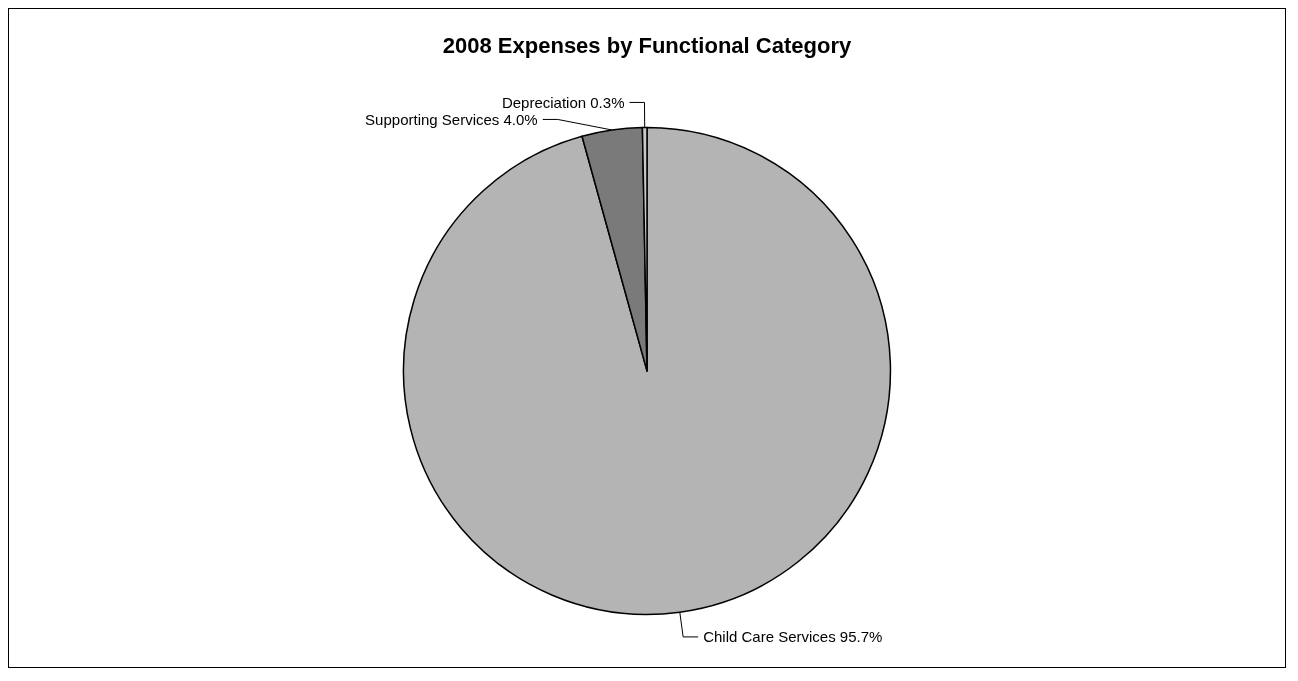 The image size is (1298, 681). What do you see at coordinates (451, 119) in the screenshot?
I see `slice-label: Supporting Services 4.0%` at bounding box center [451, 119].